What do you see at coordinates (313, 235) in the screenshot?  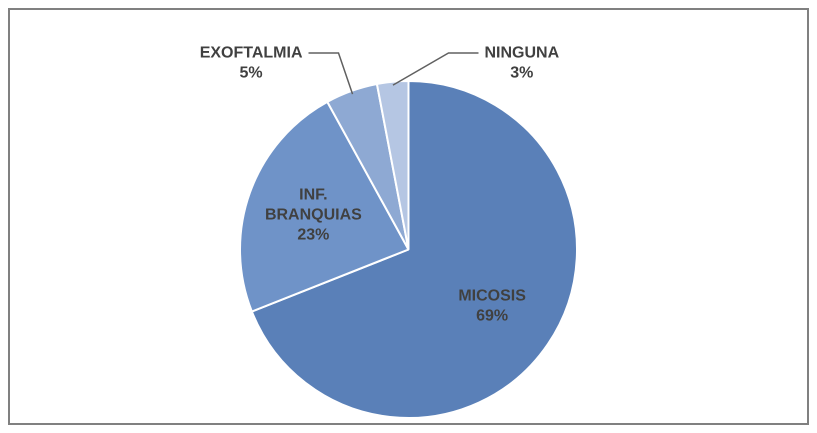 I see `data-label: 23%` at bounding box center [313, 235].